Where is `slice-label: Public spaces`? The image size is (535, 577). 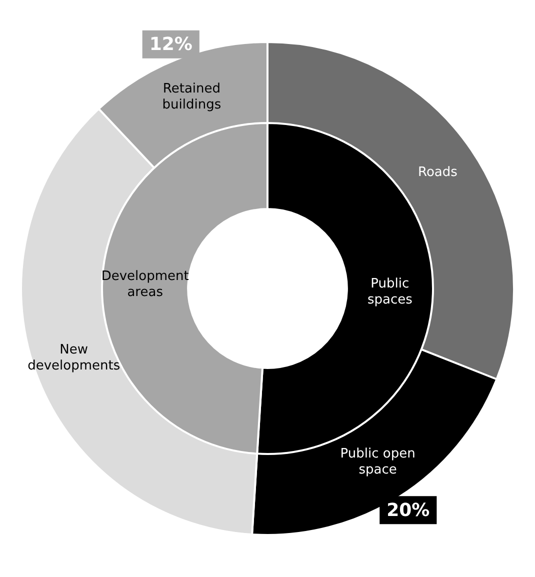
slice-label: Public spaces is located at coordinates (390, 292).